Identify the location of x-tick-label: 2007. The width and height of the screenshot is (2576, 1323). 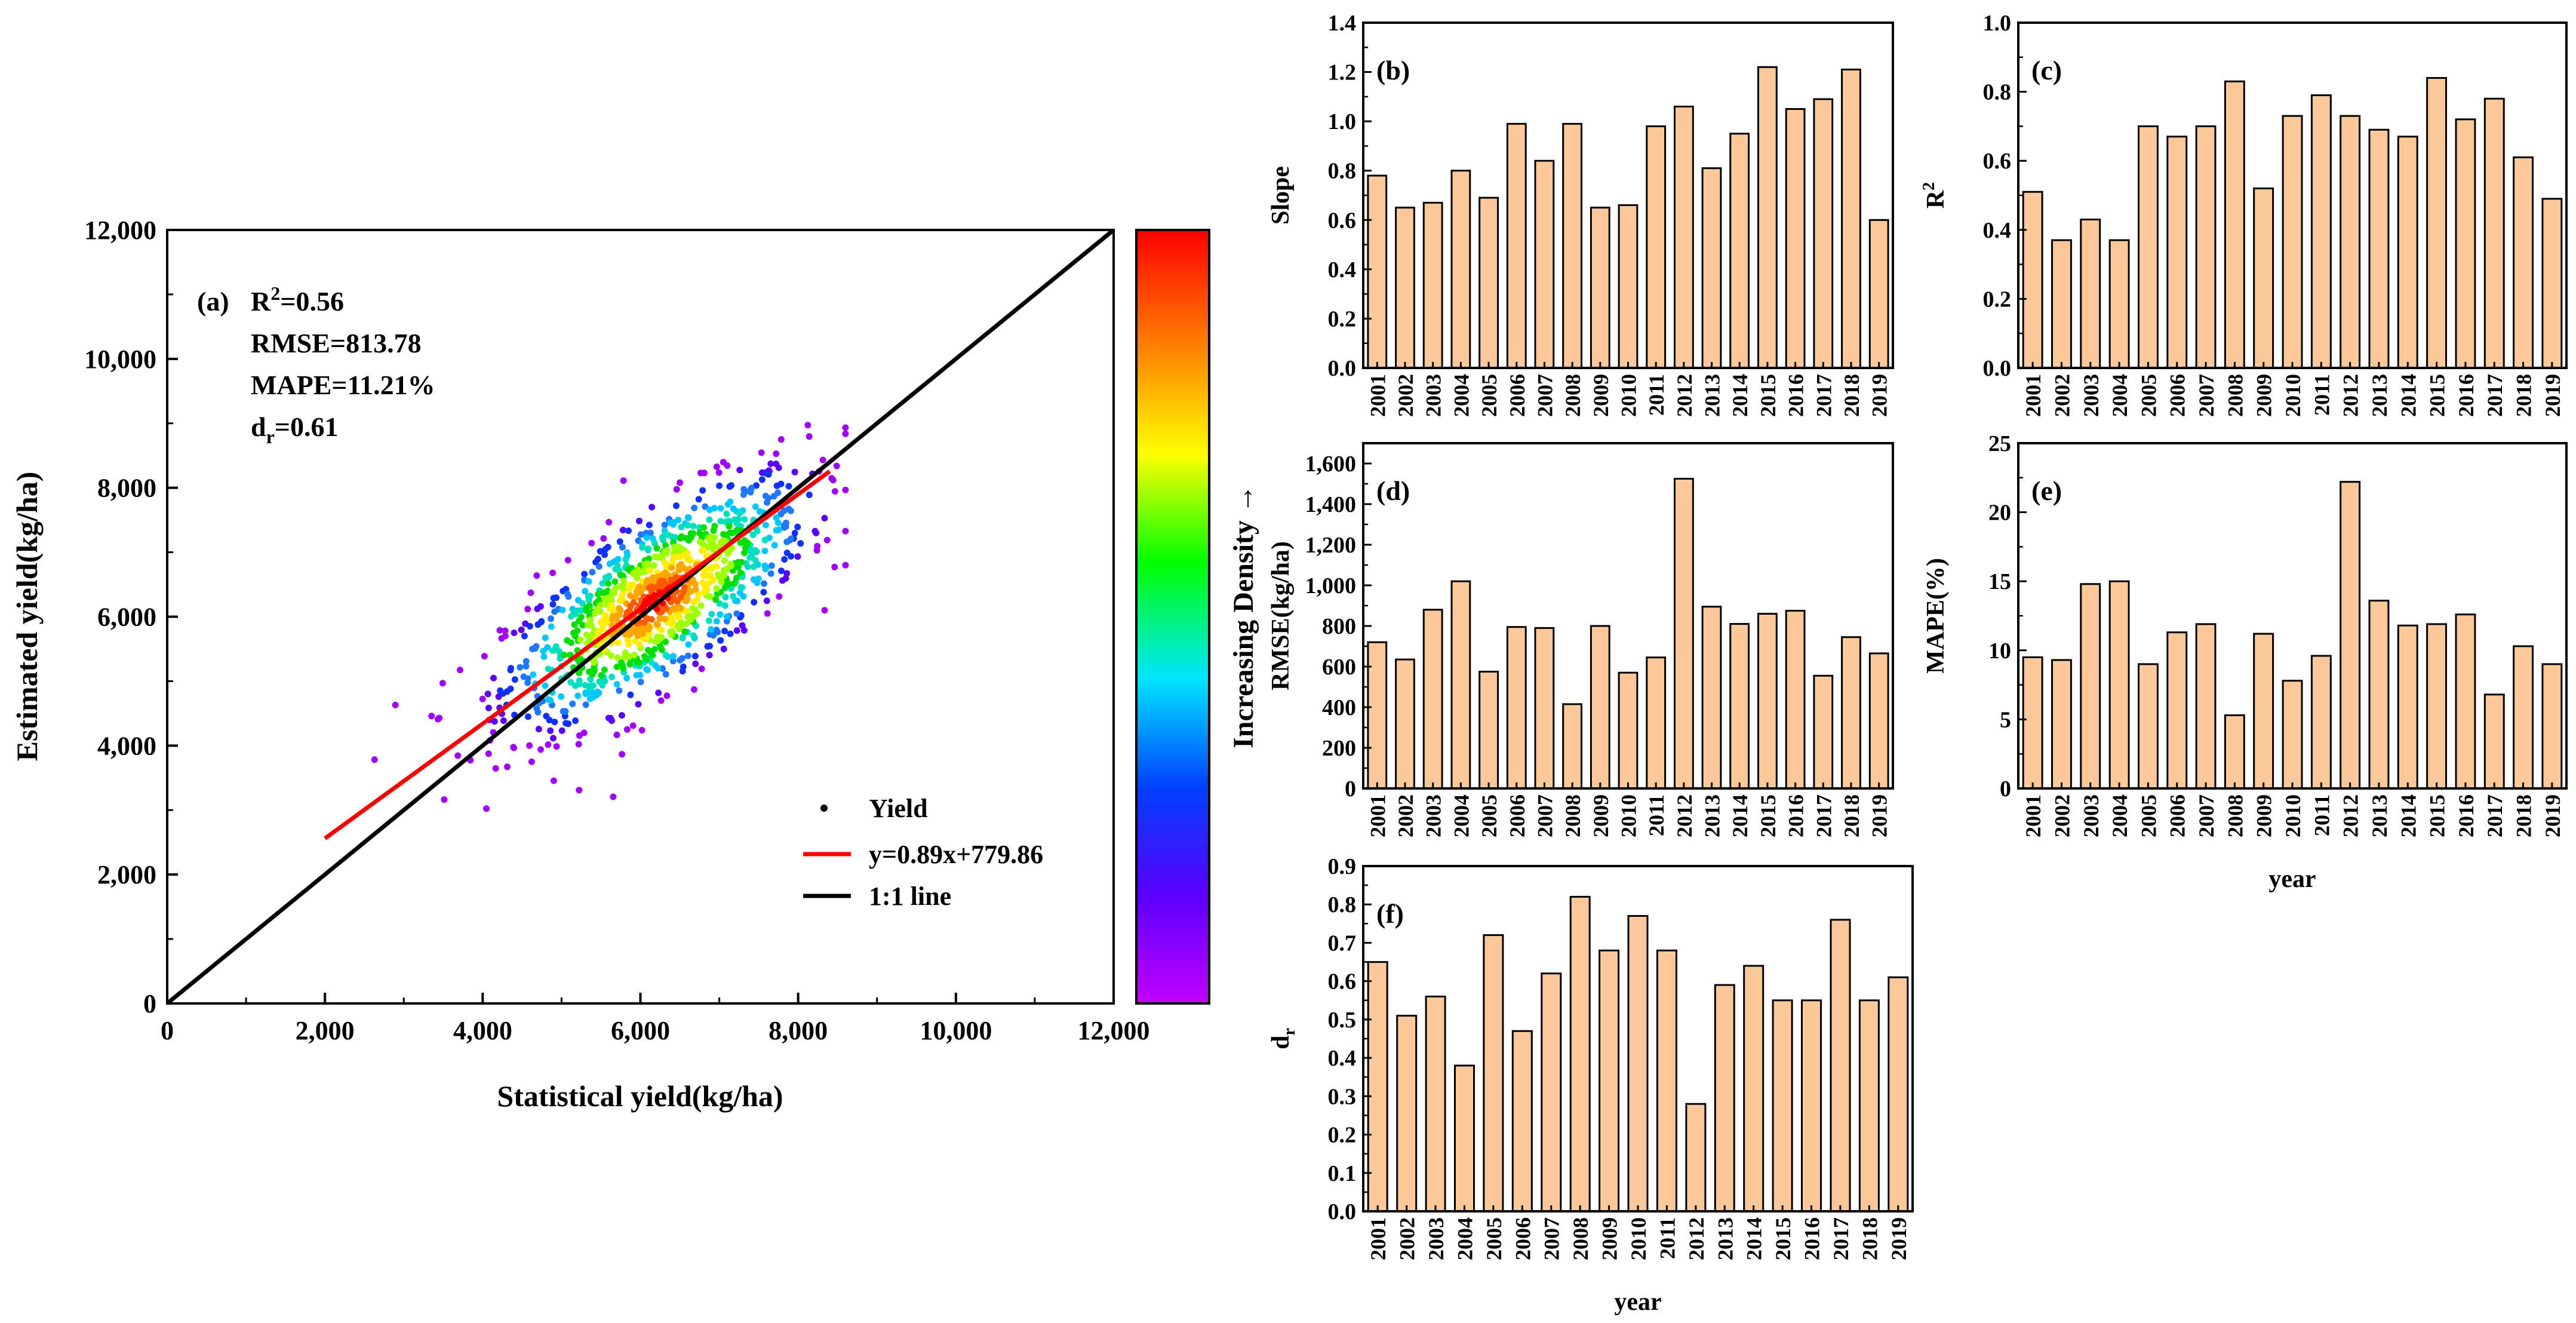
(1552, 1238).